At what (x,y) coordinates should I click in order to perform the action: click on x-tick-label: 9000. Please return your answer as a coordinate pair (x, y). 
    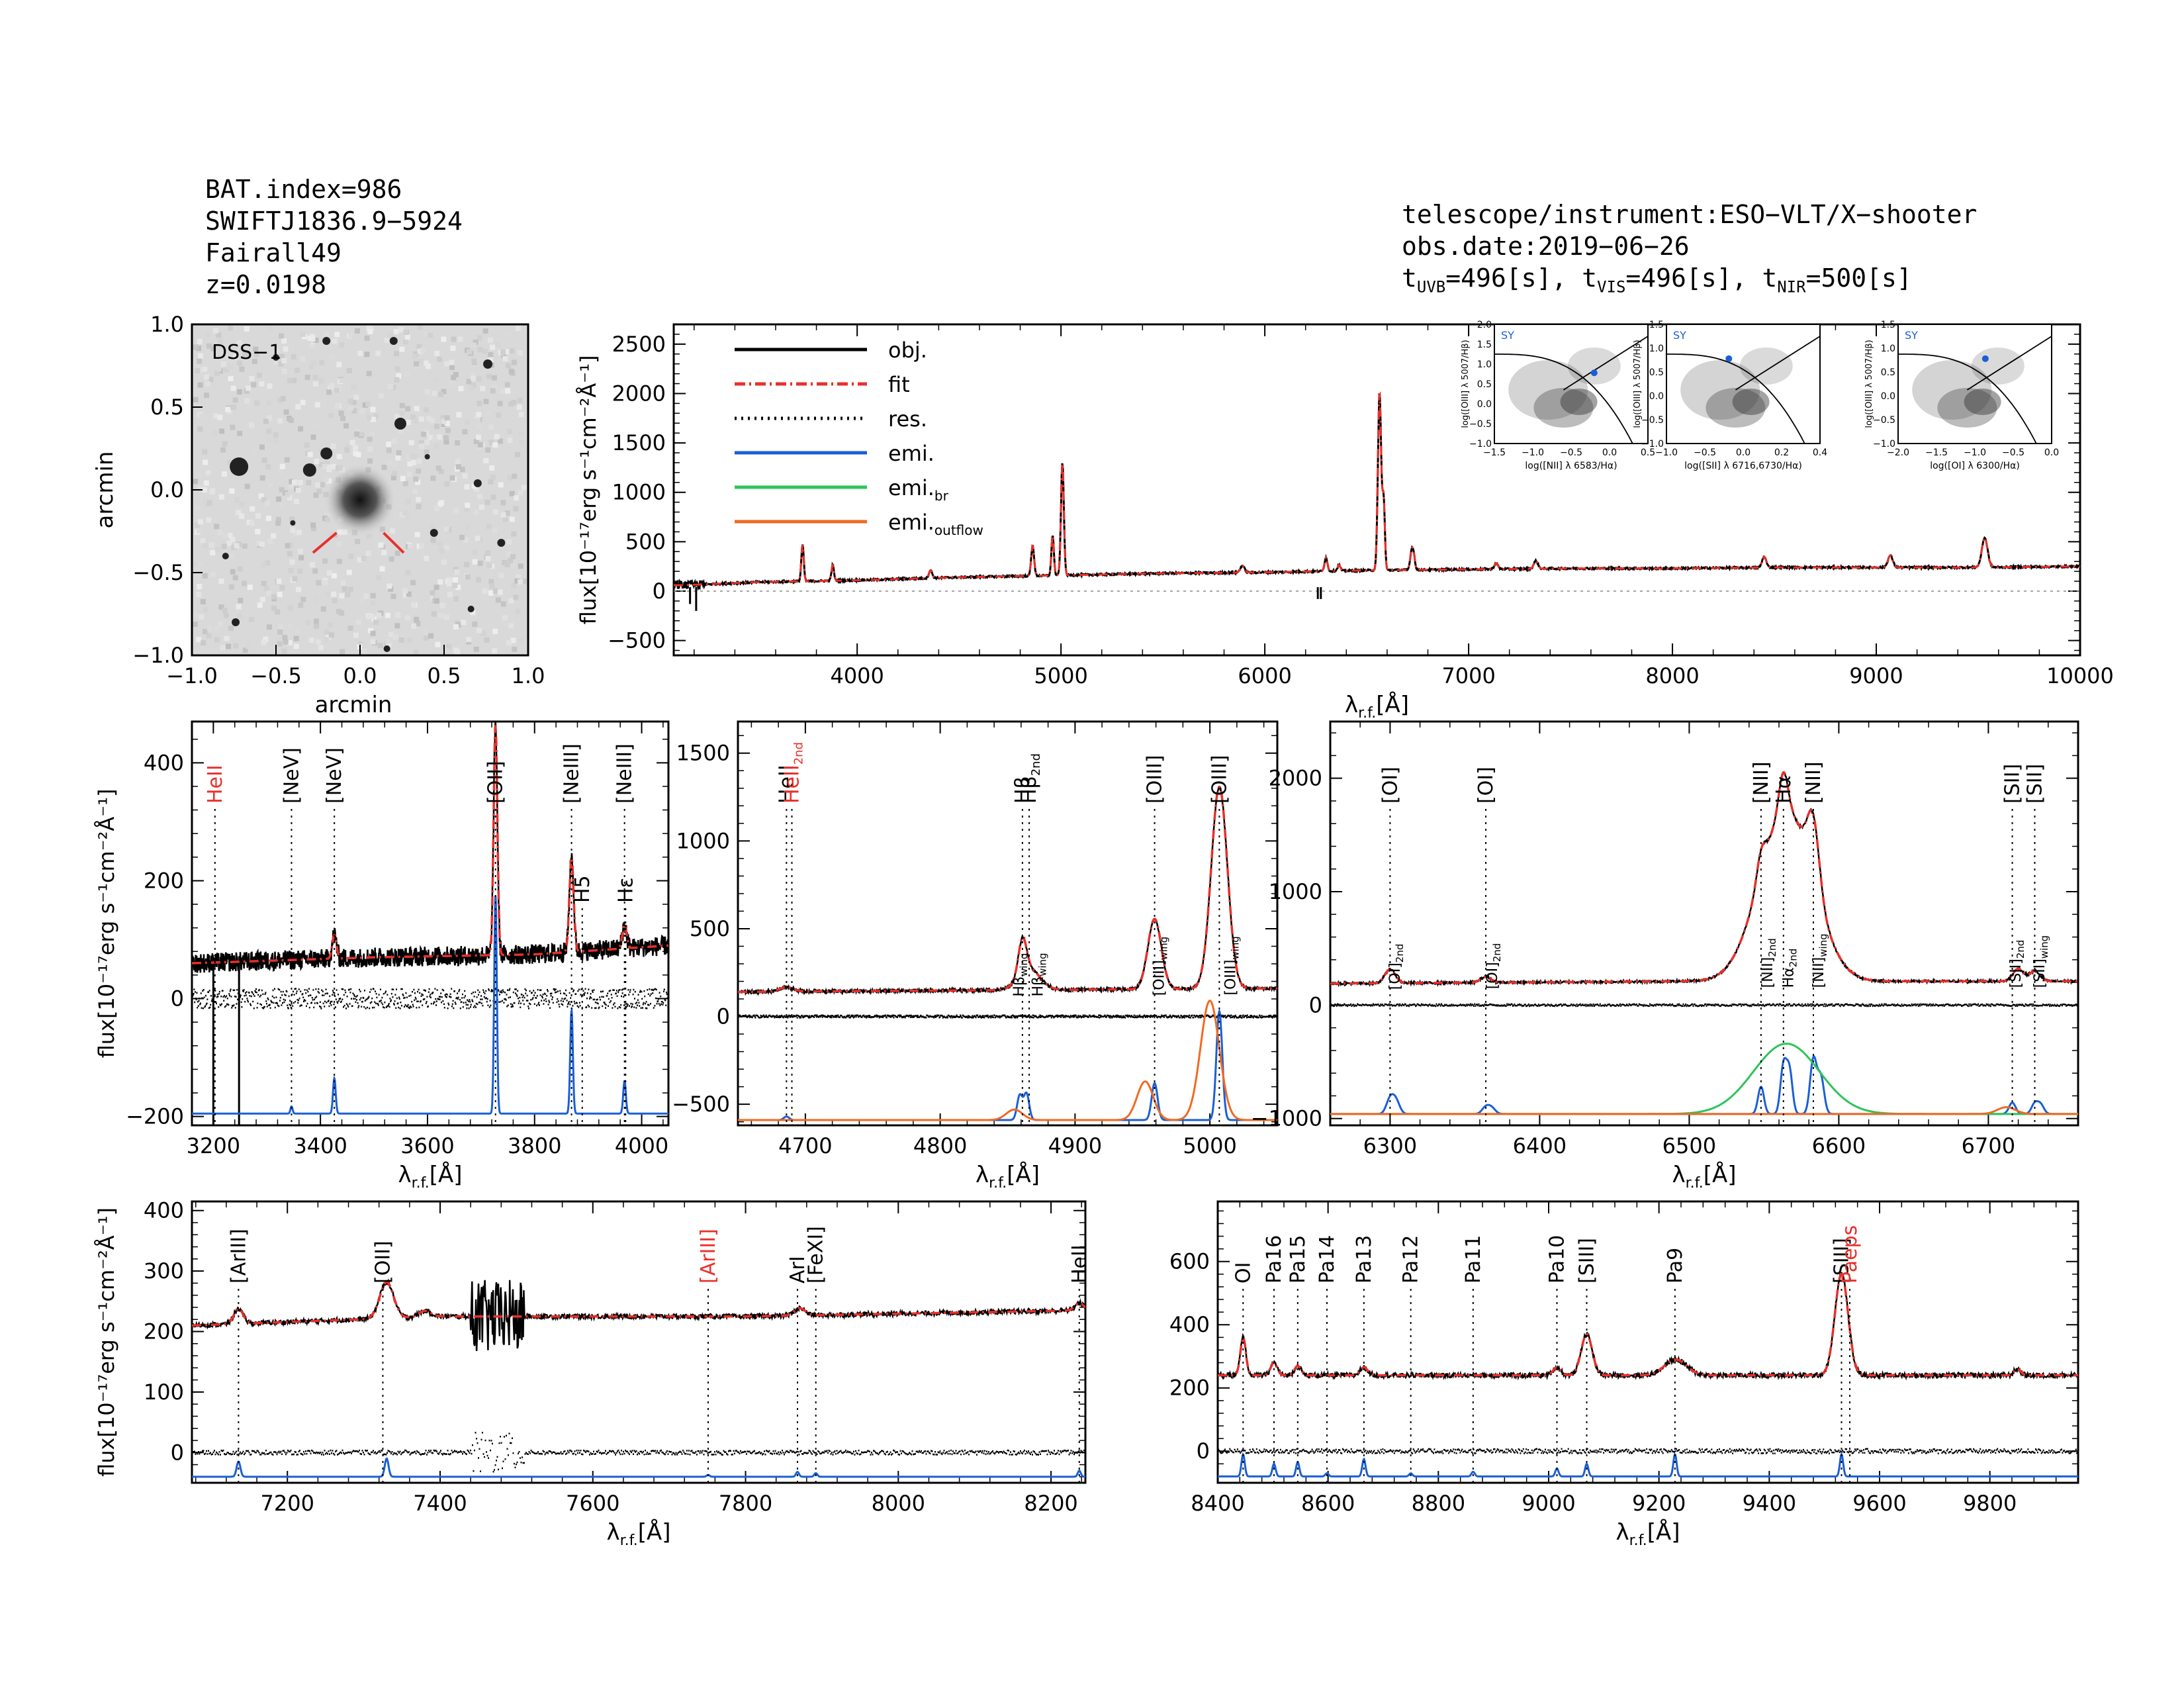
    Looking at the image, I should click on (1876, 675).